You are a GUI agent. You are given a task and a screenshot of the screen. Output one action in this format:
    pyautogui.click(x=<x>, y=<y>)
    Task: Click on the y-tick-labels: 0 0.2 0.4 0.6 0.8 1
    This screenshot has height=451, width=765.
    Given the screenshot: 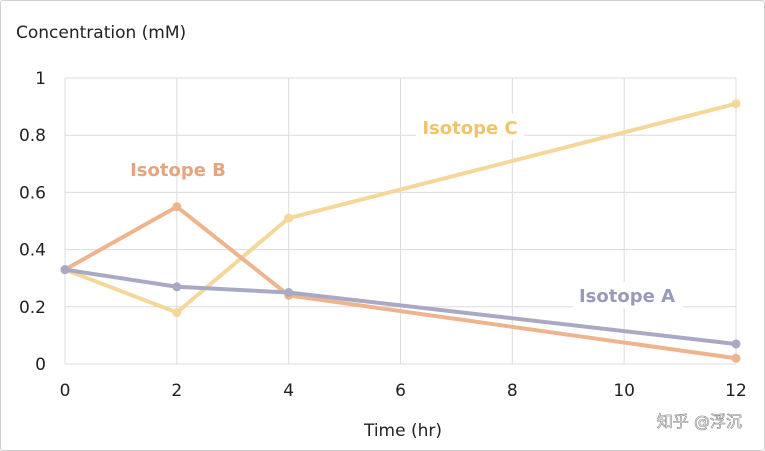 What is the action you would take?
    pyautogui.click(x=32, y=222)
    